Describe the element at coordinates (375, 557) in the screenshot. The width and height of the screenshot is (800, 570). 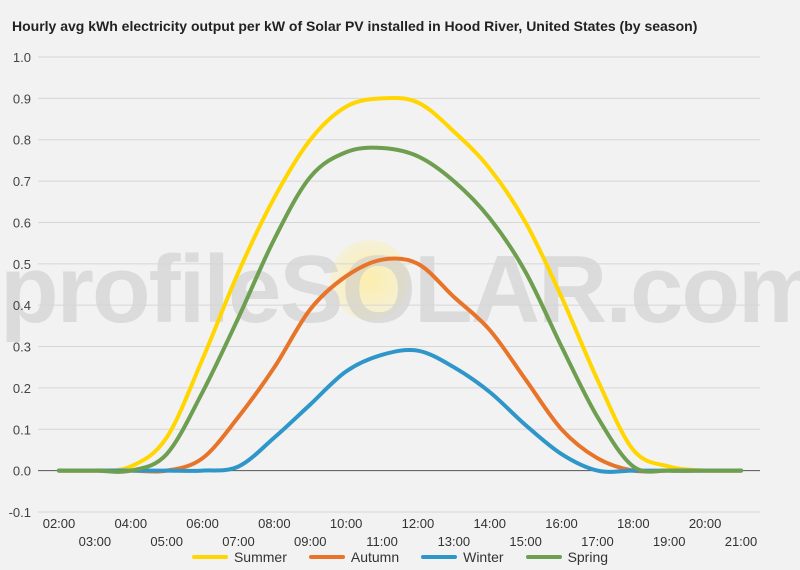
I see `legend-label: Autumn` at that location.